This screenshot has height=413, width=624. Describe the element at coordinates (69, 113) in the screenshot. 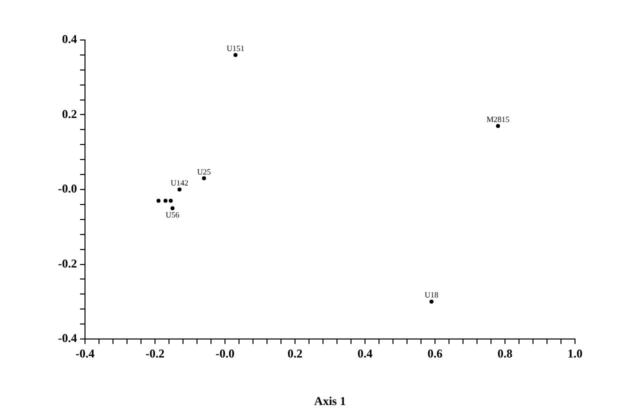

I see `y-tick-label: 0.2` at that location.